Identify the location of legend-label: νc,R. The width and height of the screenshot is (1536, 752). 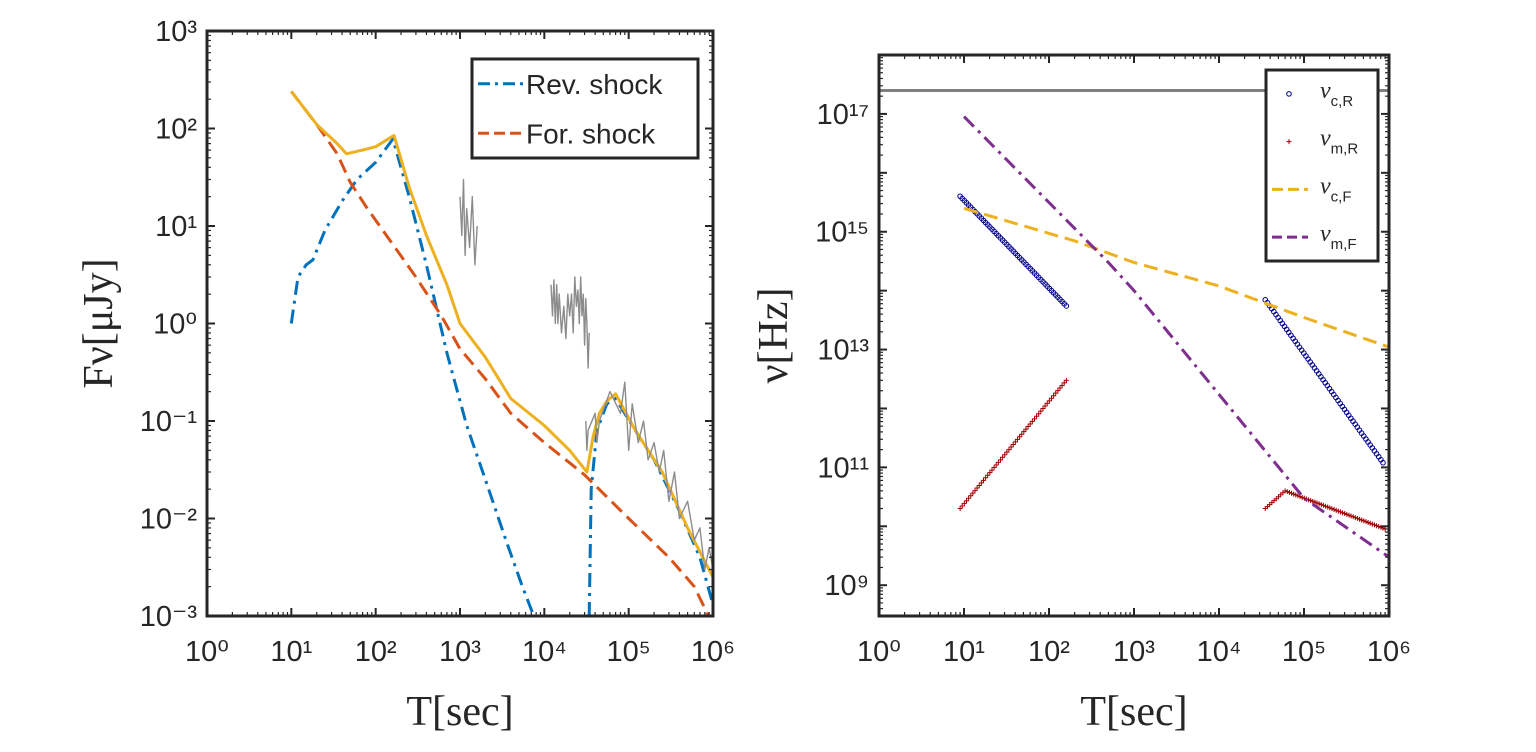
(1336, 94).